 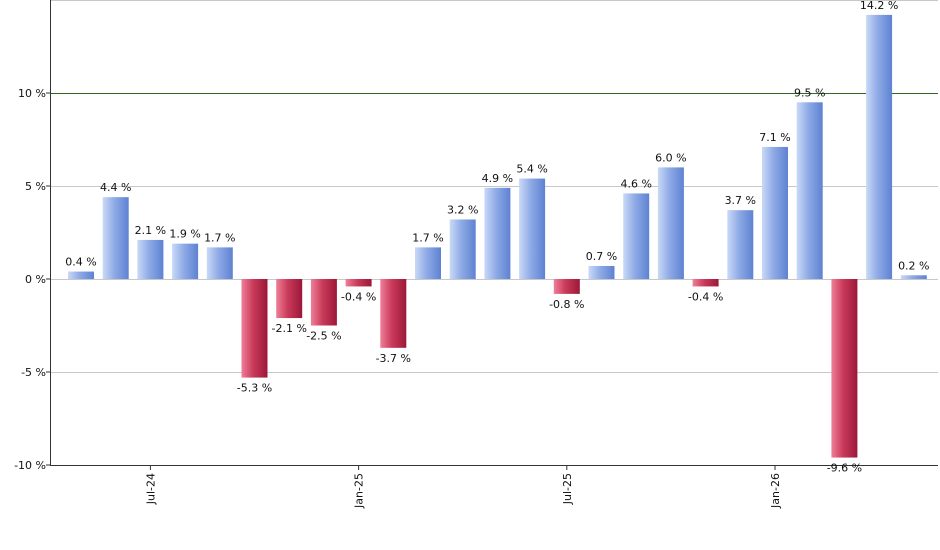 What do you see at coordinates (184, 234) in the screenshot?
I see `data-label: 1.9 %` at bounding box center [184, 234].